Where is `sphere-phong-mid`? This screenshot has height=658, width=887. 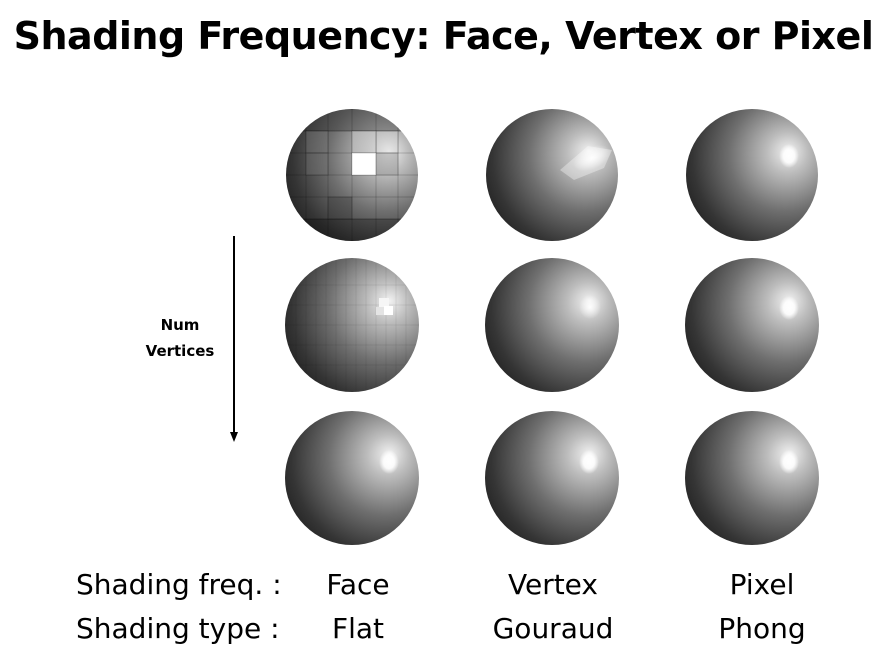
sphere-phong-mid is located at coordinates (752, 325).